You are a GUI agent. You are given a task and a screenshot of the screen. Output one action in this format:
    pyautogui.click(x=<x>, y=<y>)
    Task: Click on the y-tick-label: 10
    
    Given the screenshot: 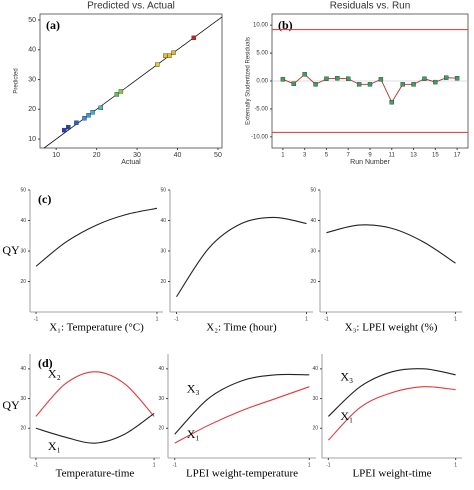 What is the action you would take?
    pyautogui.click(x=32, y=139)
    